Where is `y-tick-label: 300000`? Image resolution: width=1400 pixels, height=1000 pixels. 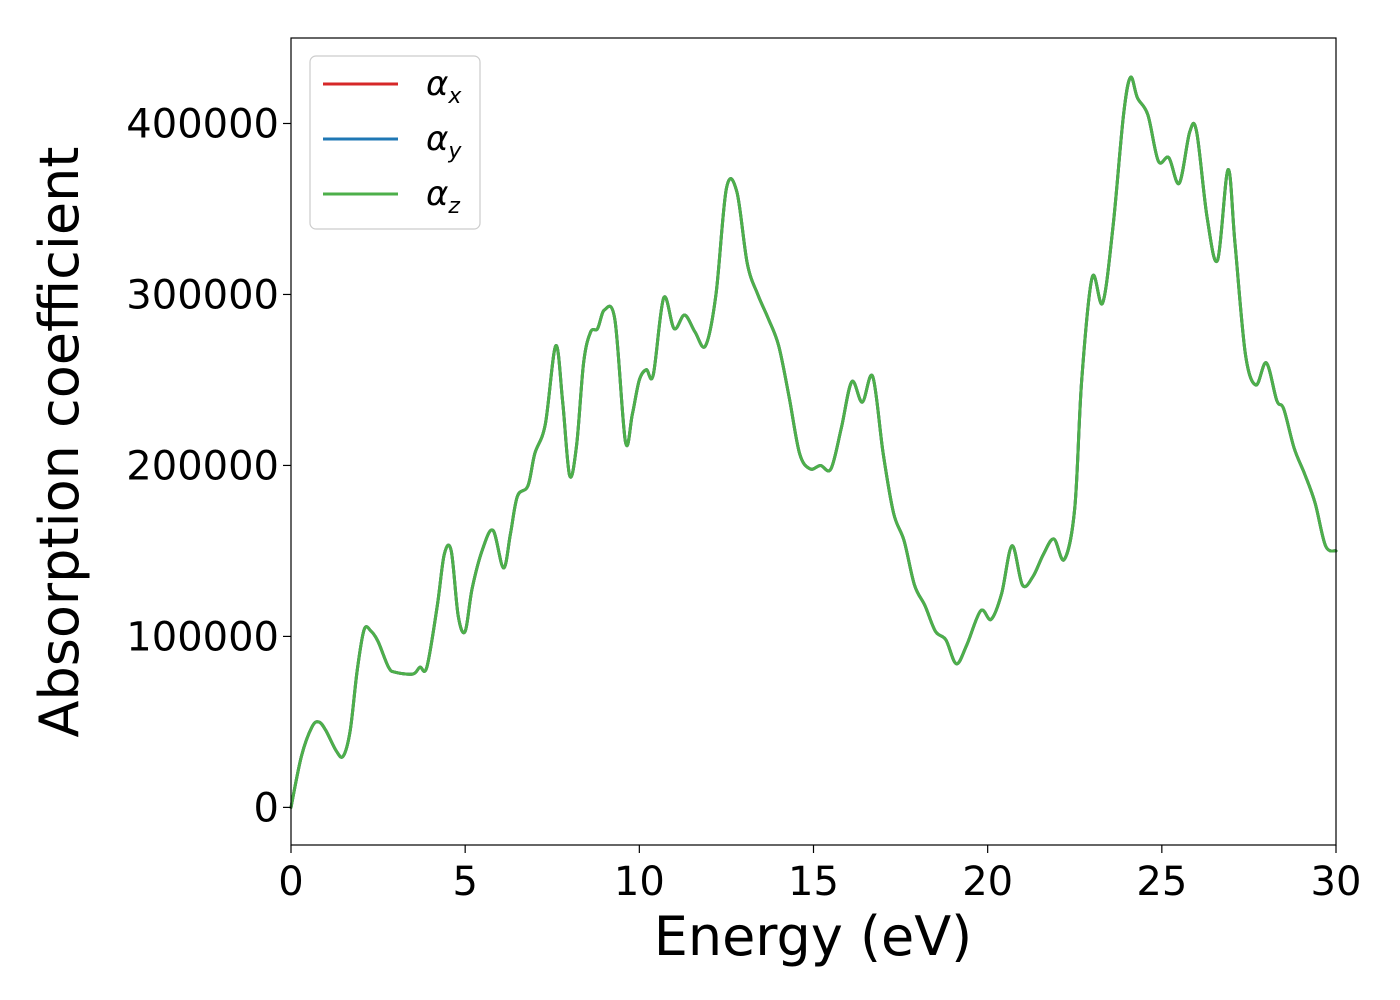
y-tick-label: 300000 is located at coordinates (202, 295).